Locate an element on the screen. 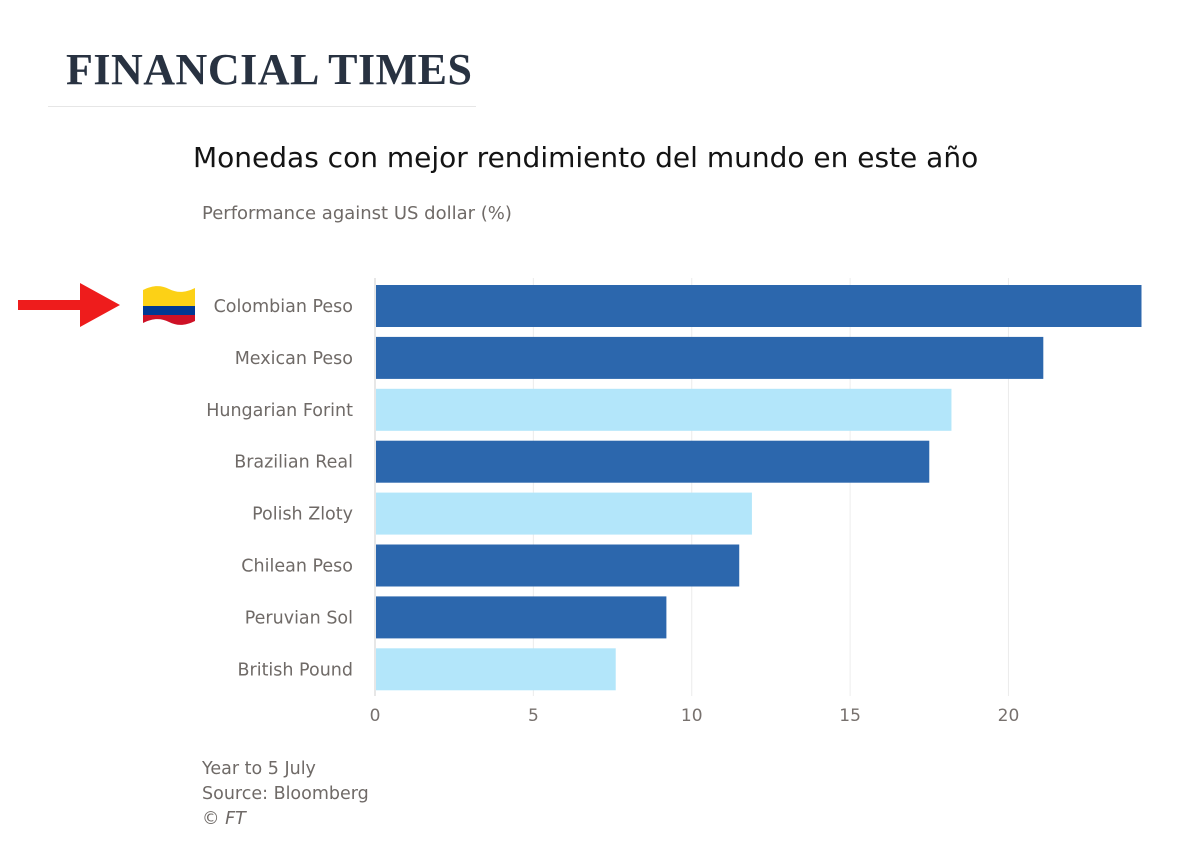  category-label: Mexican Peso is located at coordinates (294, 359).